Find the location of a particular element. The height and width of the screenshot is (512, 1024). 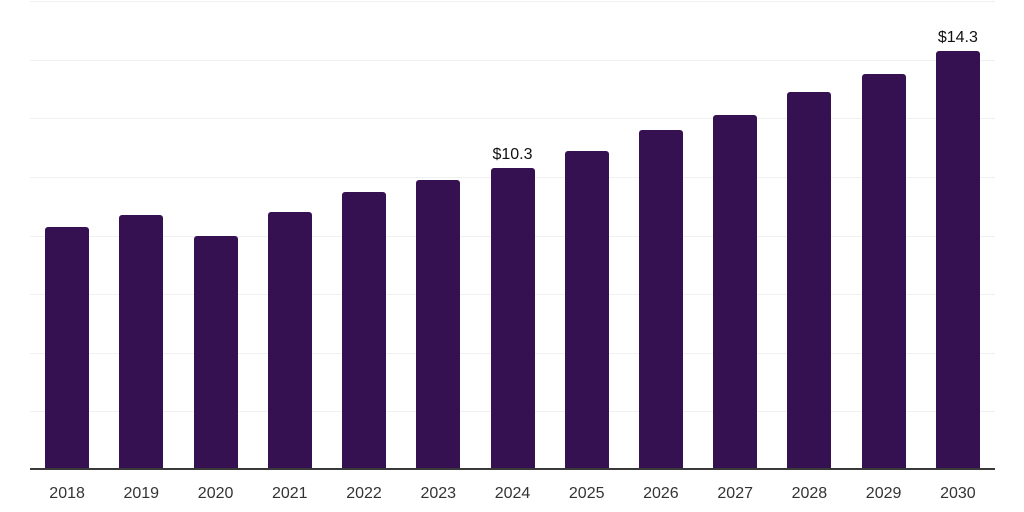

x-axis-label-2028: 2028 is located at coordinates (809, 493).